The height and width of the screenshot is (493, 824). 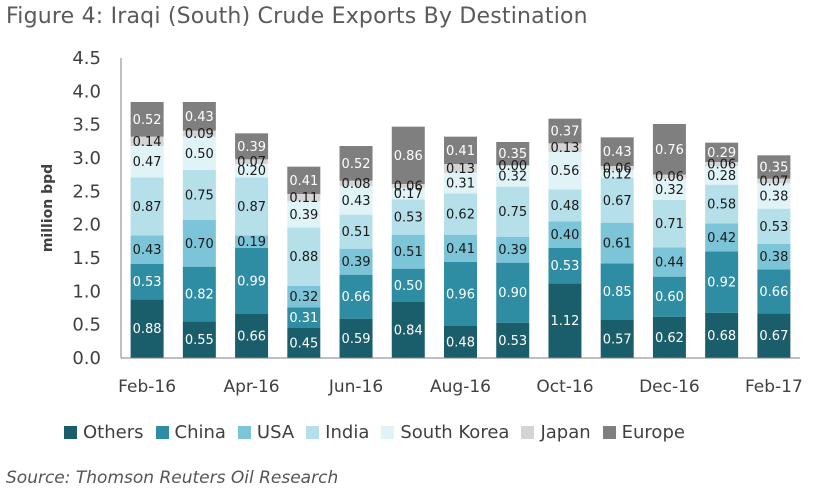 I want to click on data-label: 1.12, so click(x=564, y=321).